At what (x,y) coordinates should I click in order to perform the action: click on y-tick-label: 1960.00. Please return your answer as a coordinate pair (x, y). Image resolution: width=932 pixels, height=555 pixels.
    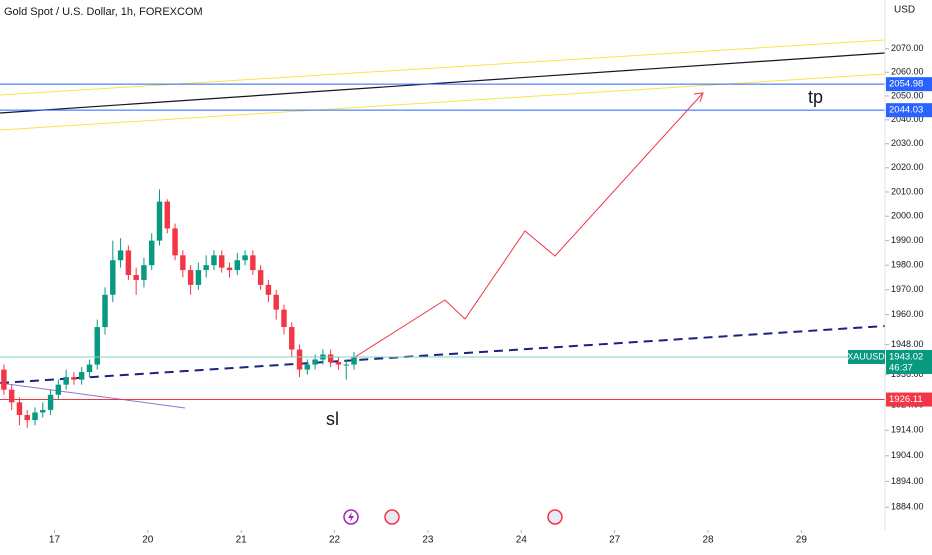
    Looking at the image, I should click on (907, 314).